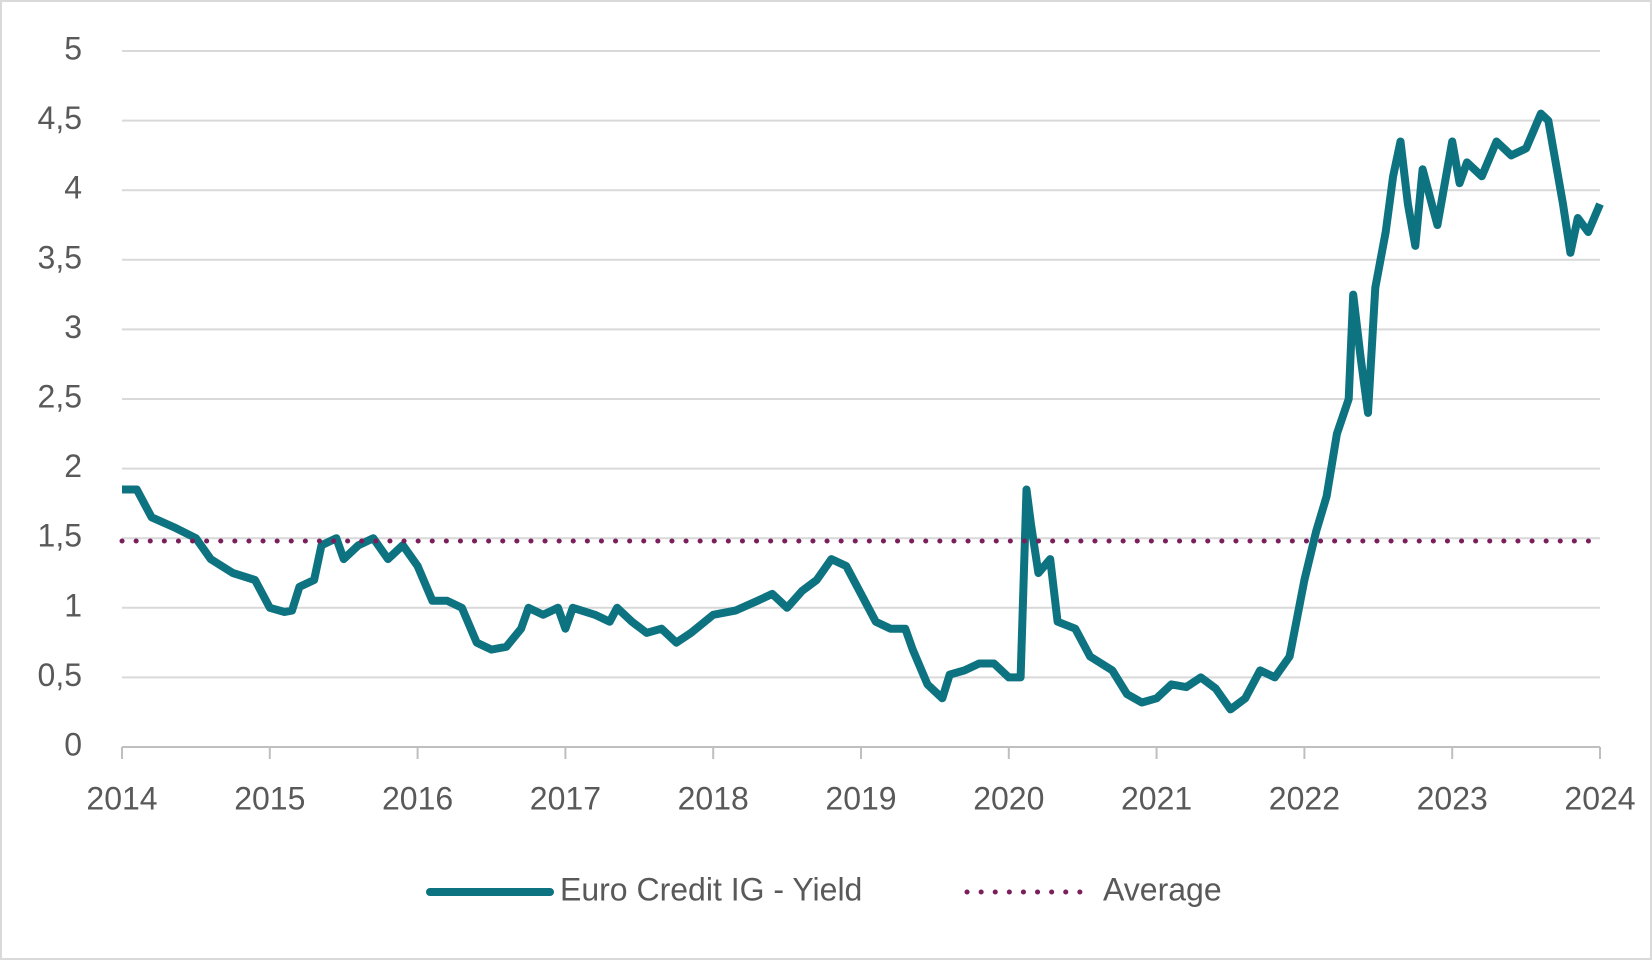 The width and height of the screenshot is (1652, 960). Describe the element at coordinates (60, 396) in the screenshot. I see `y-tick-label: 2,5` at that location.